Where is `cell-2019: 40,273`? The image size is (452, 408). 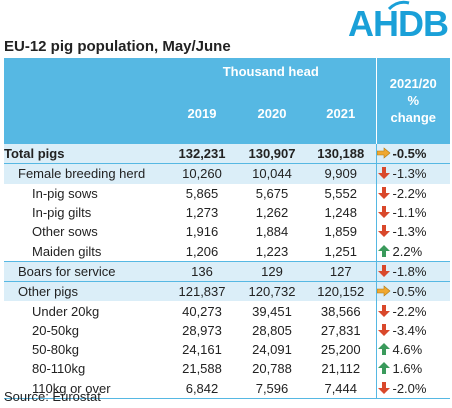
cell-2019: 40,273 is located at coordinates (202, 311).